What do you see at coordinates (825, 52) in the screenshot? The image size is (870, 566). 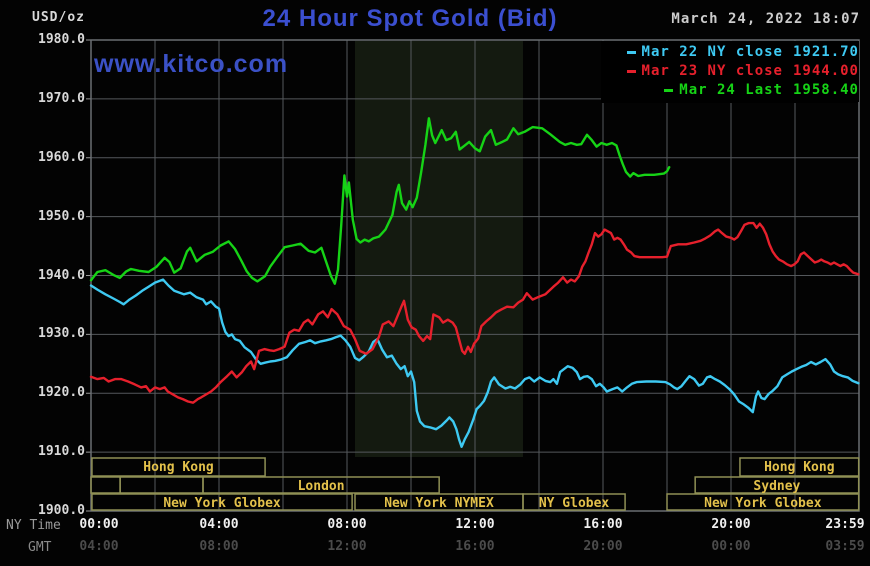 I see `legend-value: 1921.70` at bounding box center [825, 52].